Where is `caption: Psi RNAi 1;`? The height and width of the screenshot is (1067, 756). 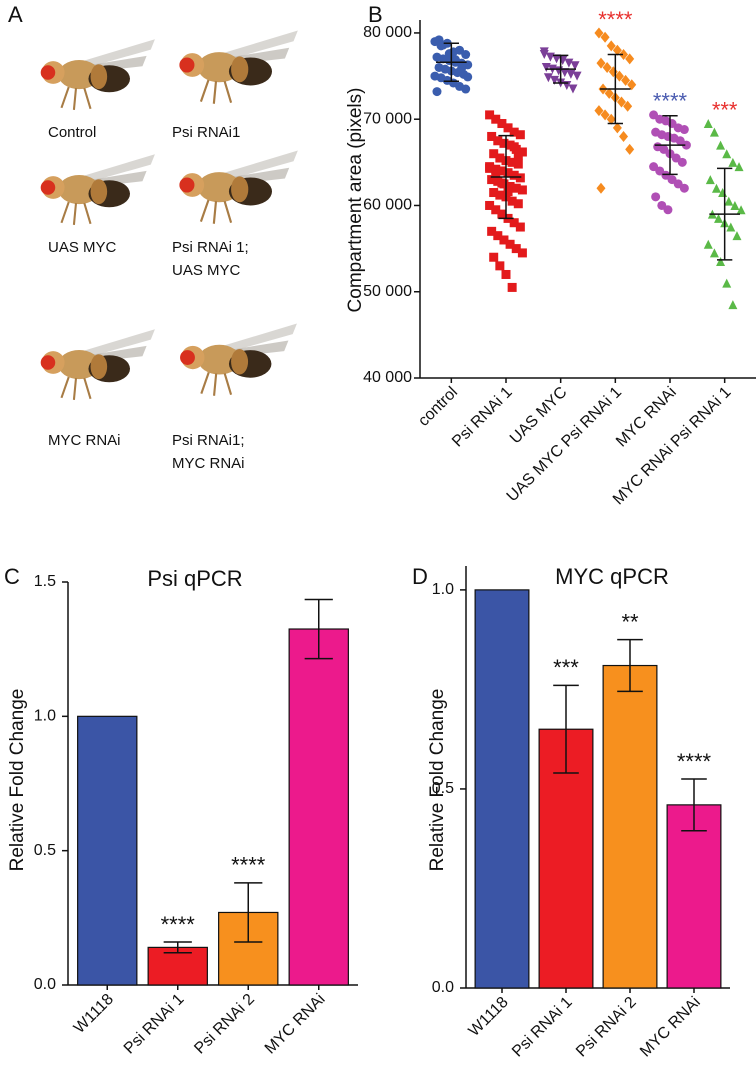
caption: Psi RNAi 1; is located at coordinates (210, 247).